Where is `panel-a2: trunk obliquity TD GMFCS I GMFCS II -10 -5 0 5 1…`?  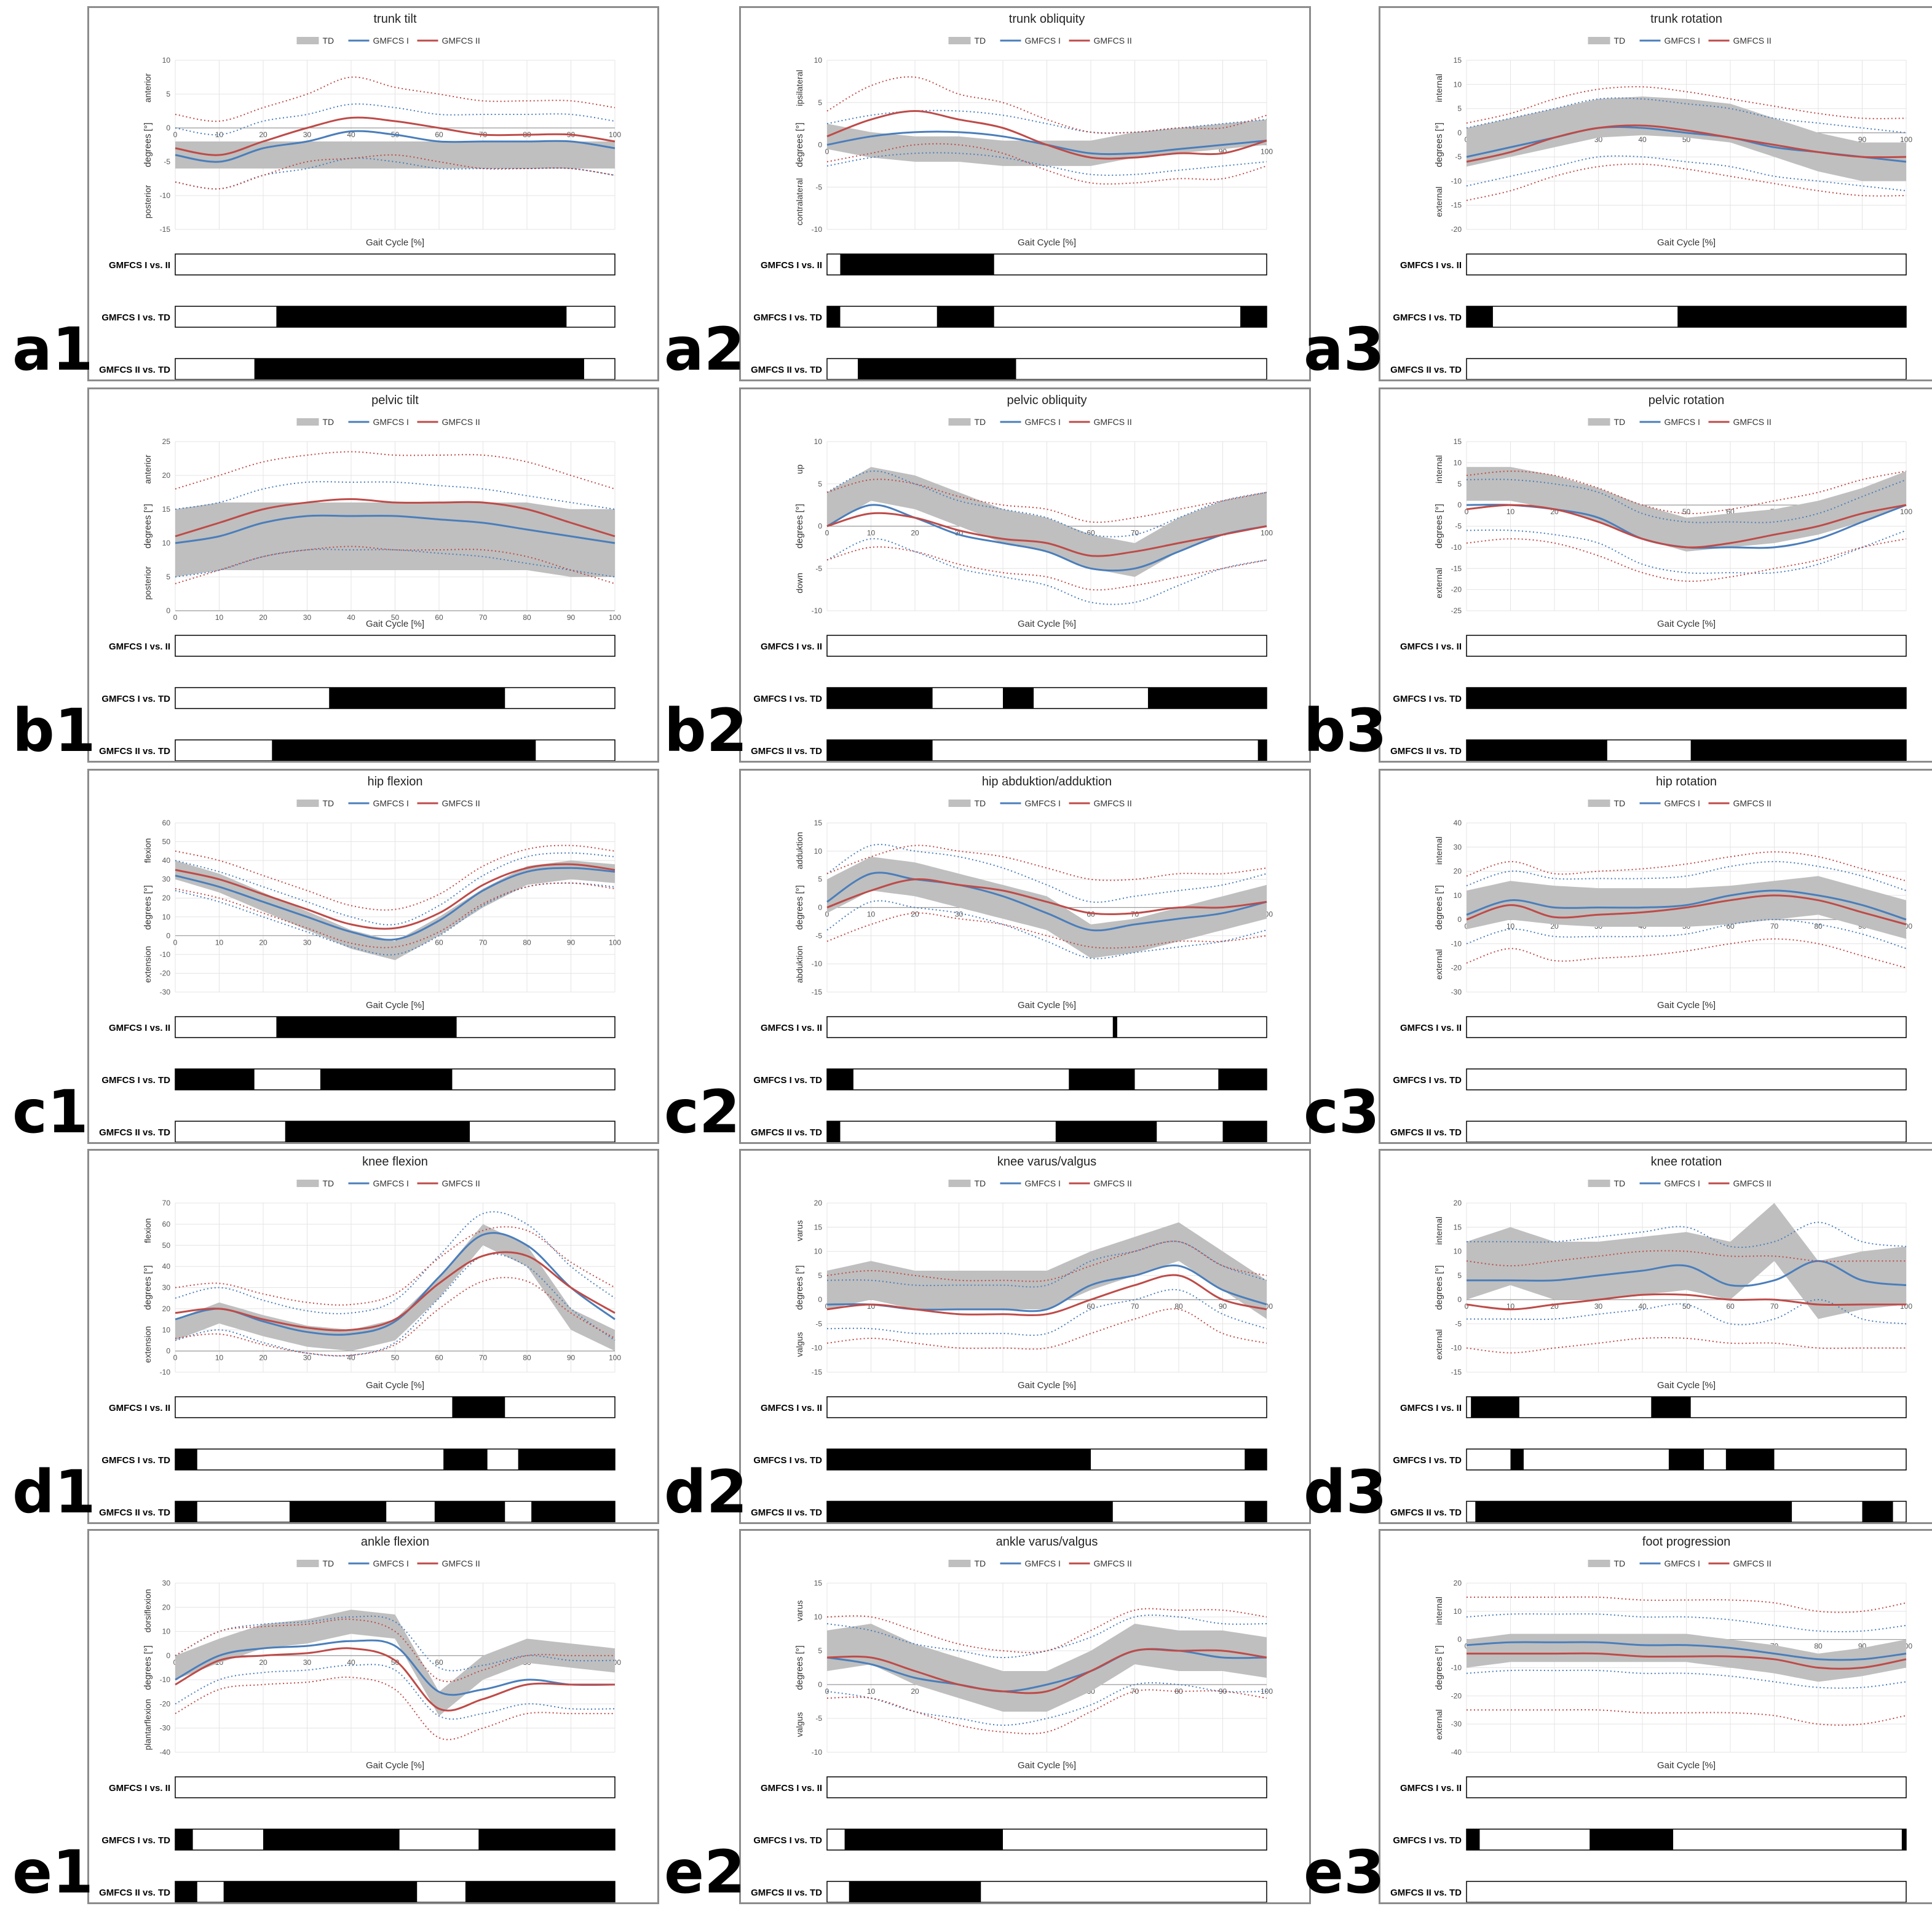
panel-a2: trunk obliquity TD GMFCS I GMFCS II -10 -5 0 5 1… is located at coordinates (1025, 193).